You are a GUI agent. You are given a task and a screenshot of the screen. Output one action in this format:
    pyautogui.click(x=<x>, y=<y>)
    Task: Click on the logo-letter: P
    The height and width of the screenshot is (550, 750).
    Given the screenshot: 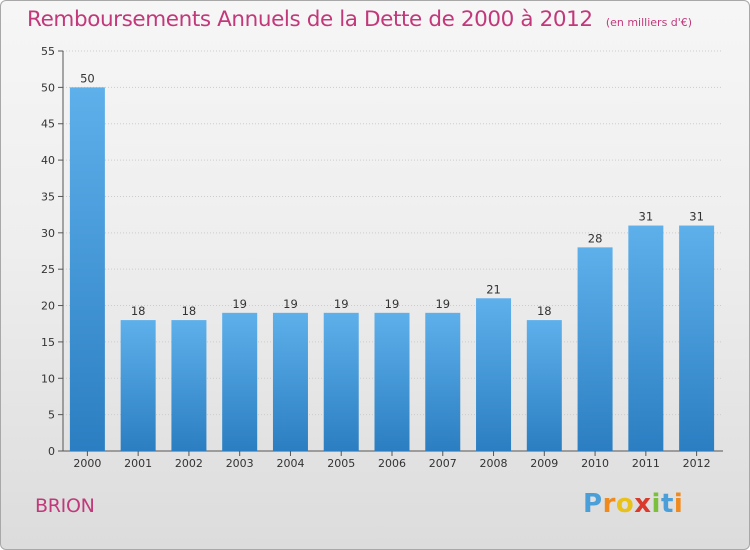 What is the action you would take?
    pyautogui.click(x=593, y=504)
    